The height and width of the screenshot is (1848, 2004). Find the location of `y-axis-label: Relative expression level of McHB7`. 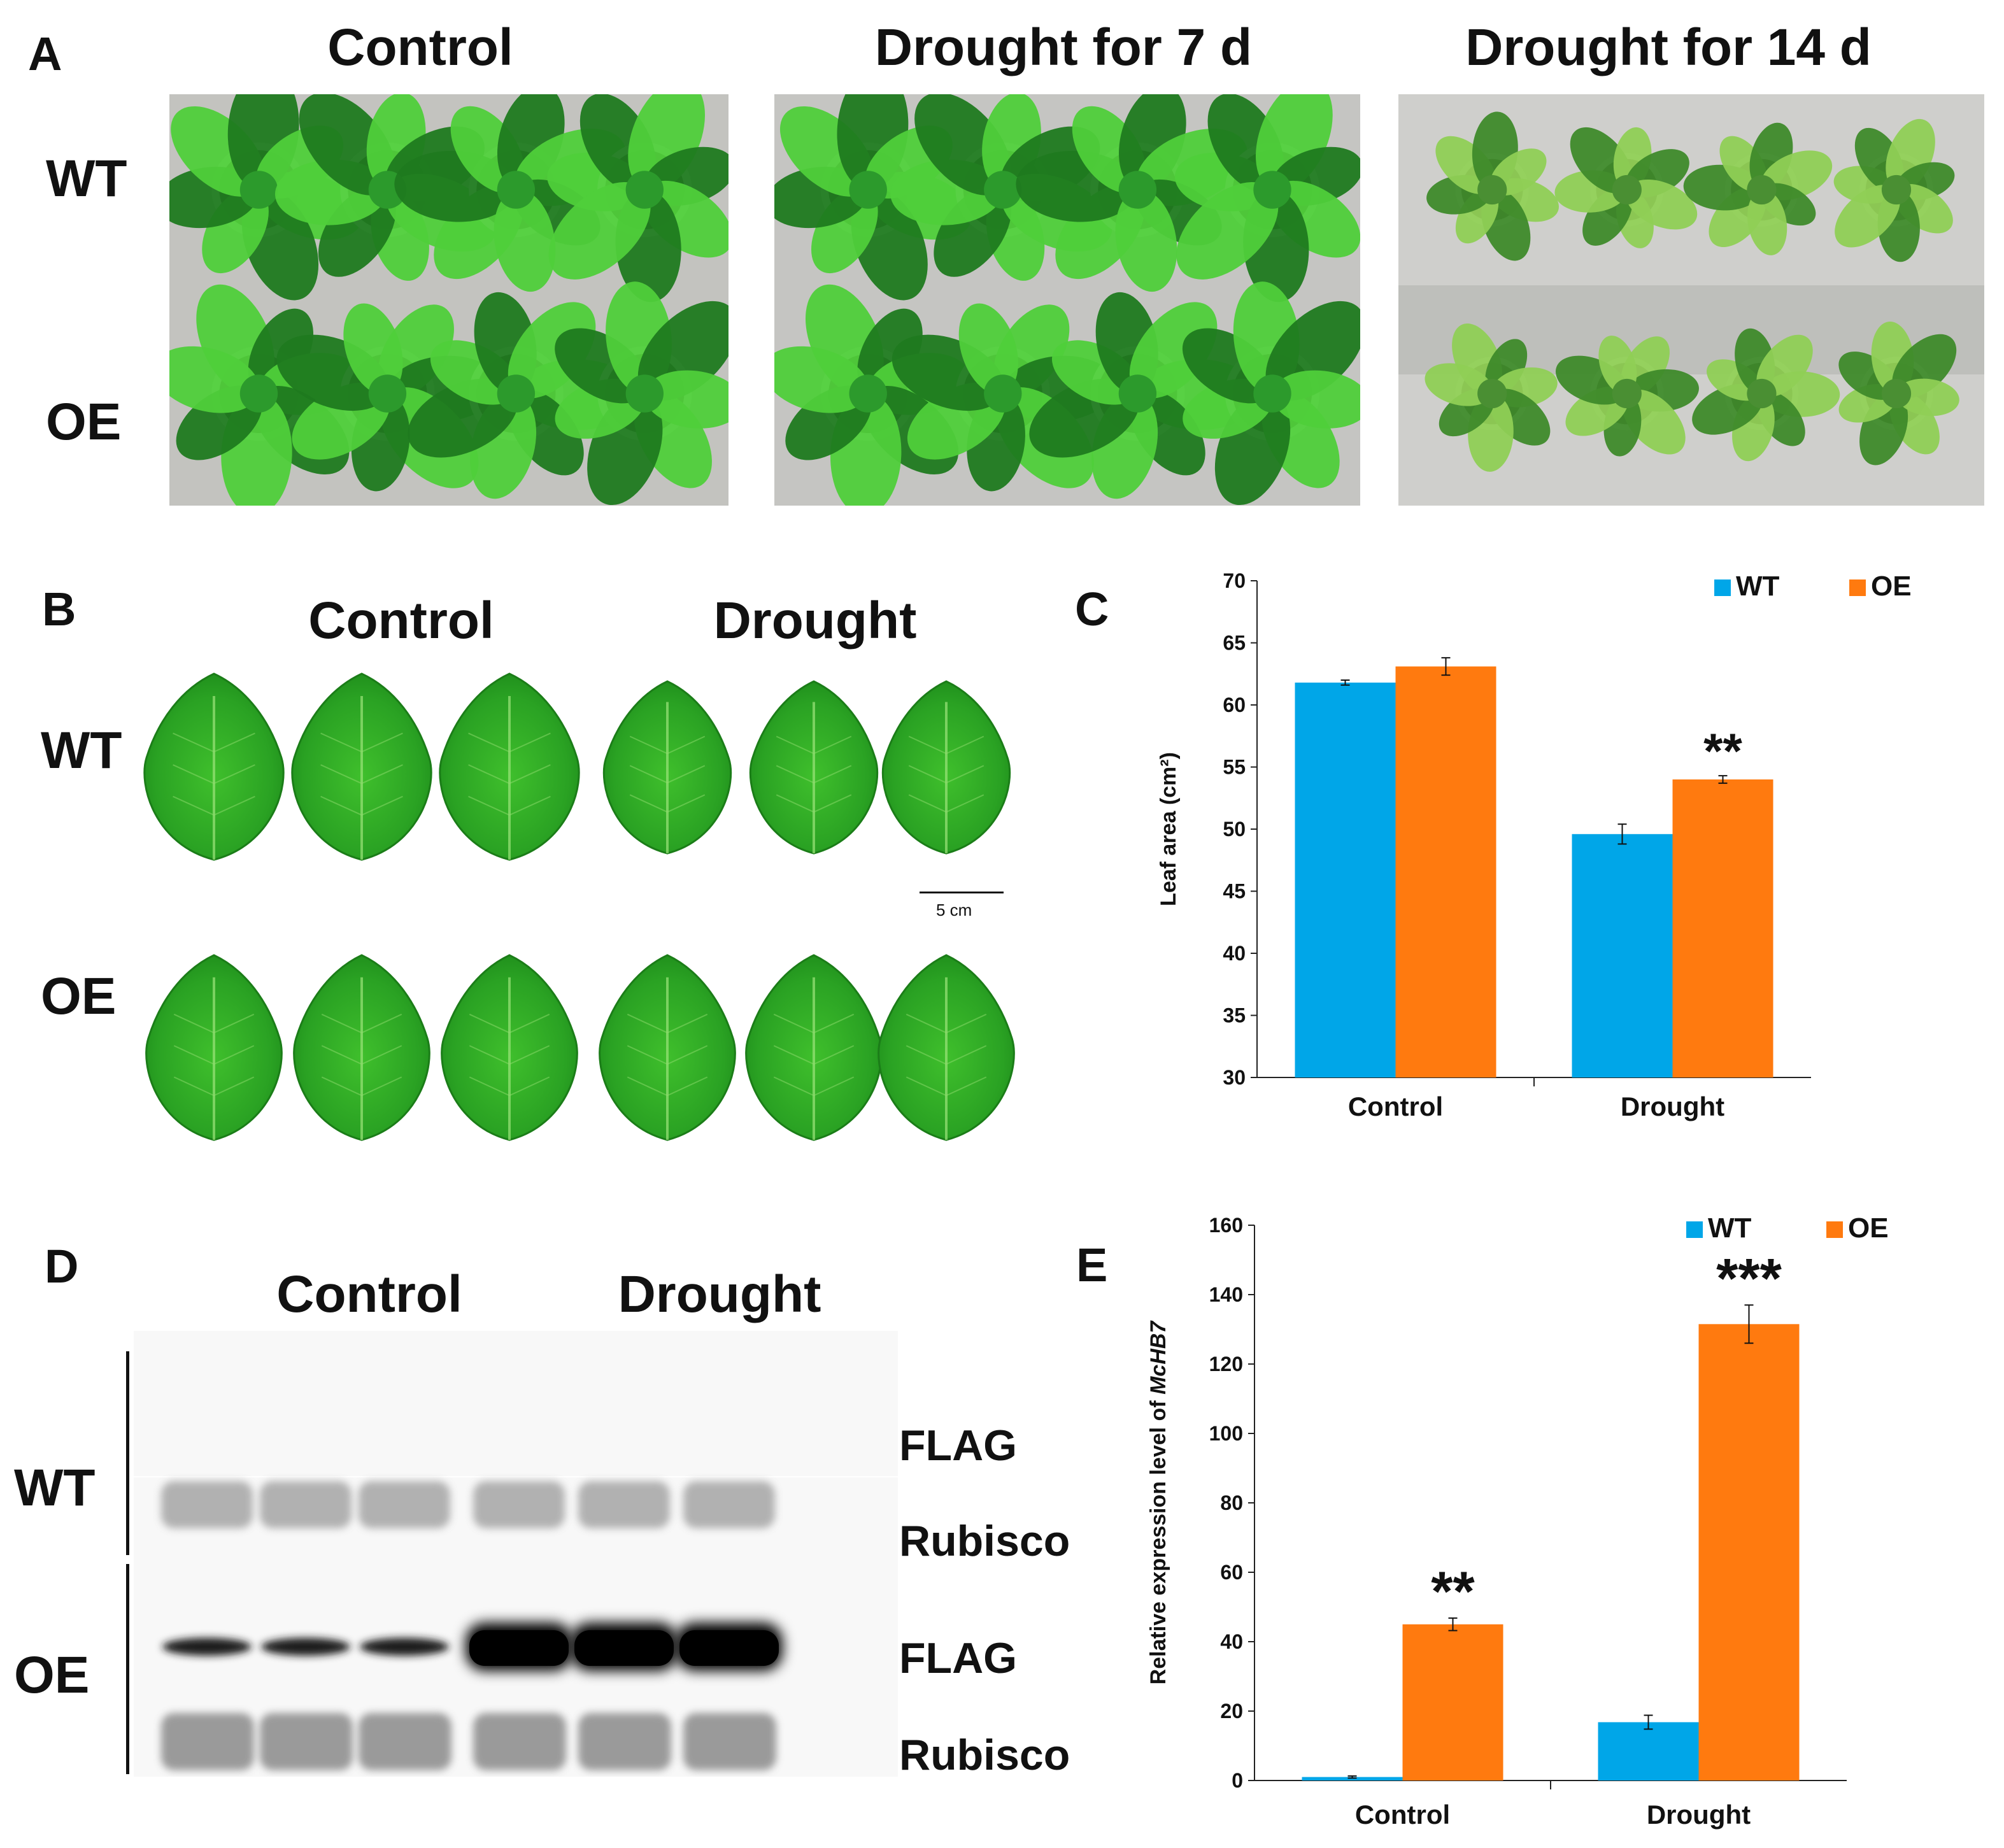

y-axis-label: Relative expression level of McHB7 is located at coordinates (1158, 1502).